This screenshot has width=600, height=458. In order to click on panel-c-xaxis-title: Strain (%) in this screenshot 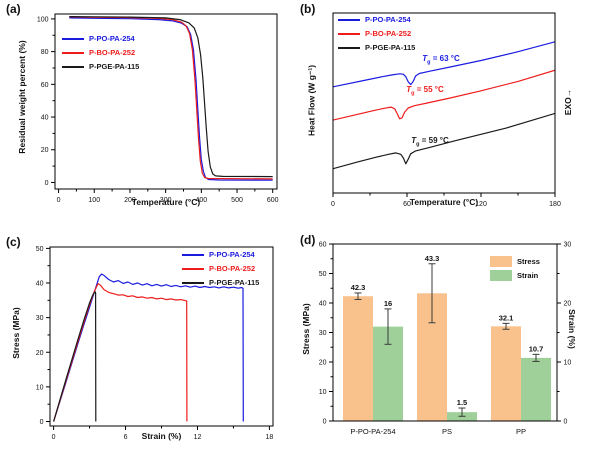, I will do `click(161, 436)`.